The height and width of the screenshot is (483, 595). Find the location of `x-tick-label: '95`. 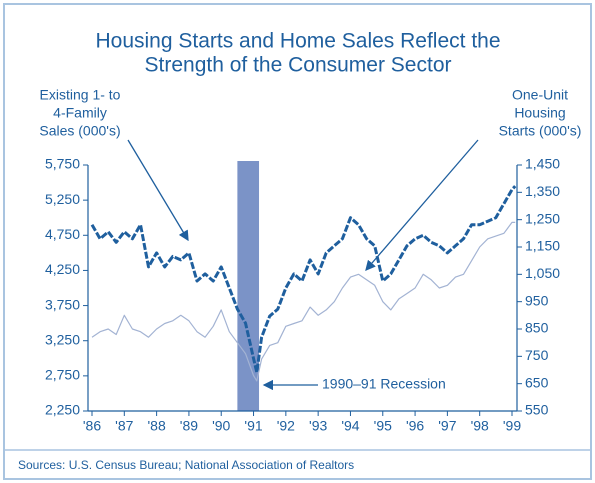

x-tick-label: '95 is located at coordinates (383, 426).